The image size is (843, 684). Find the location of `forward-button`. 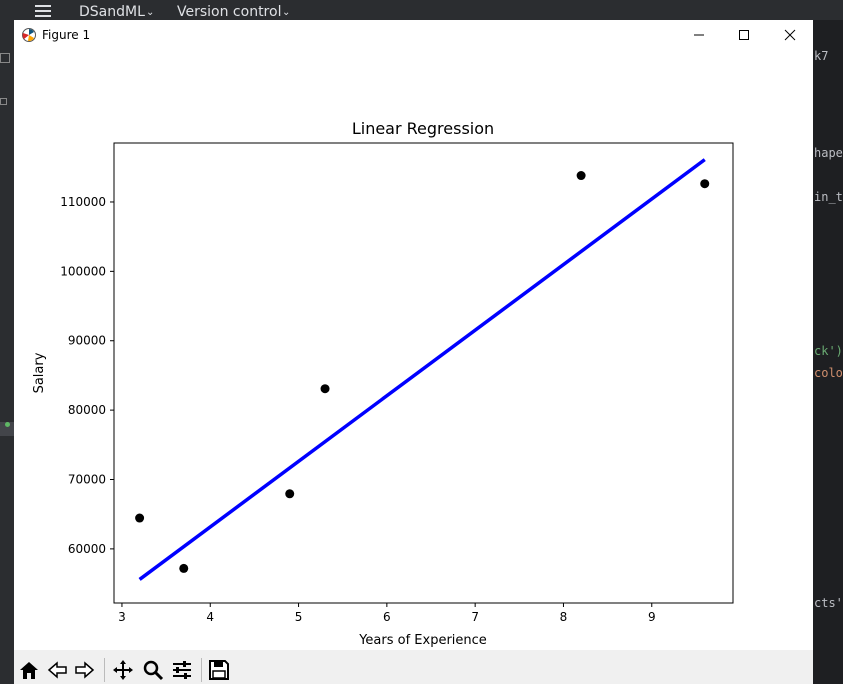

forward-button is located at coordinates (85, 670).